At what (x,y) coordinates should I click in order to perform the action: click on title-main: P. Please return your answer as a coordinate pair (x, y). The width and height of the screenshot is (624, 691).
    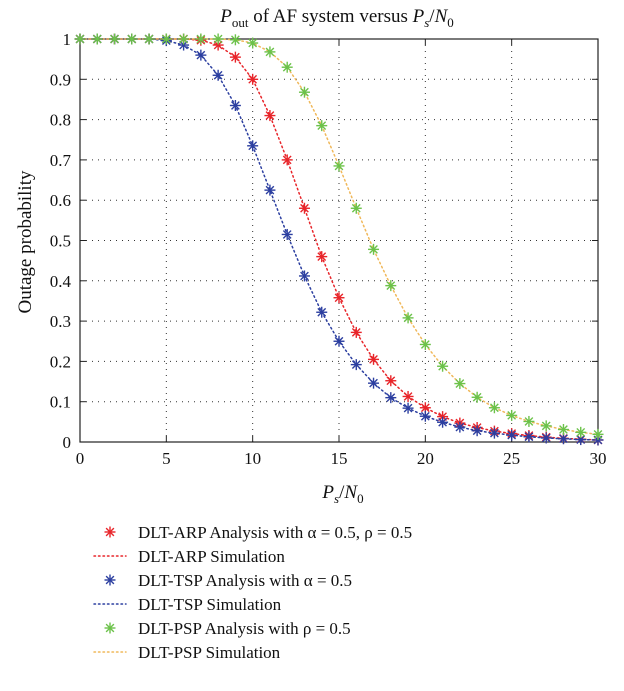
    Looking at the image, I should click on (225, 16).